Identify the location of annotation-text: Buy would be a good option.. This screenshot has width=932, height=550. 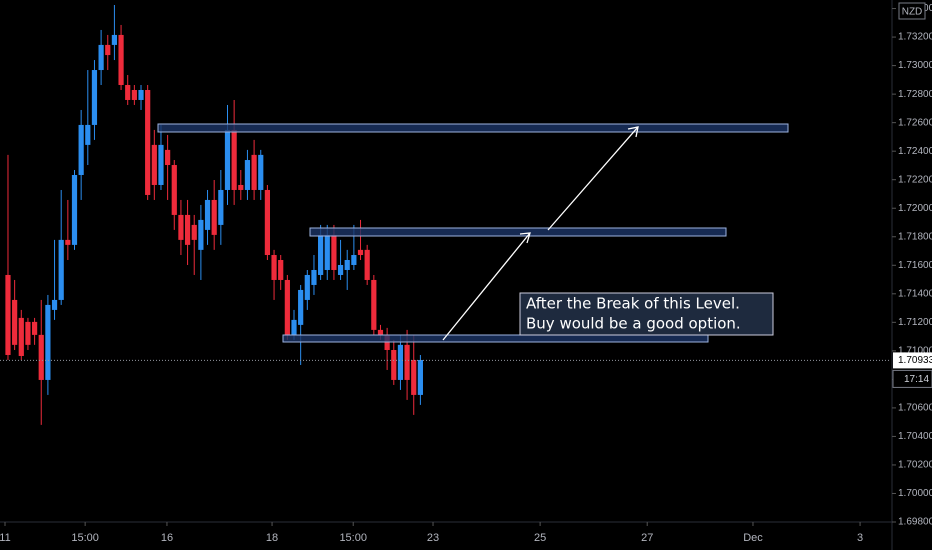
(633, 324).